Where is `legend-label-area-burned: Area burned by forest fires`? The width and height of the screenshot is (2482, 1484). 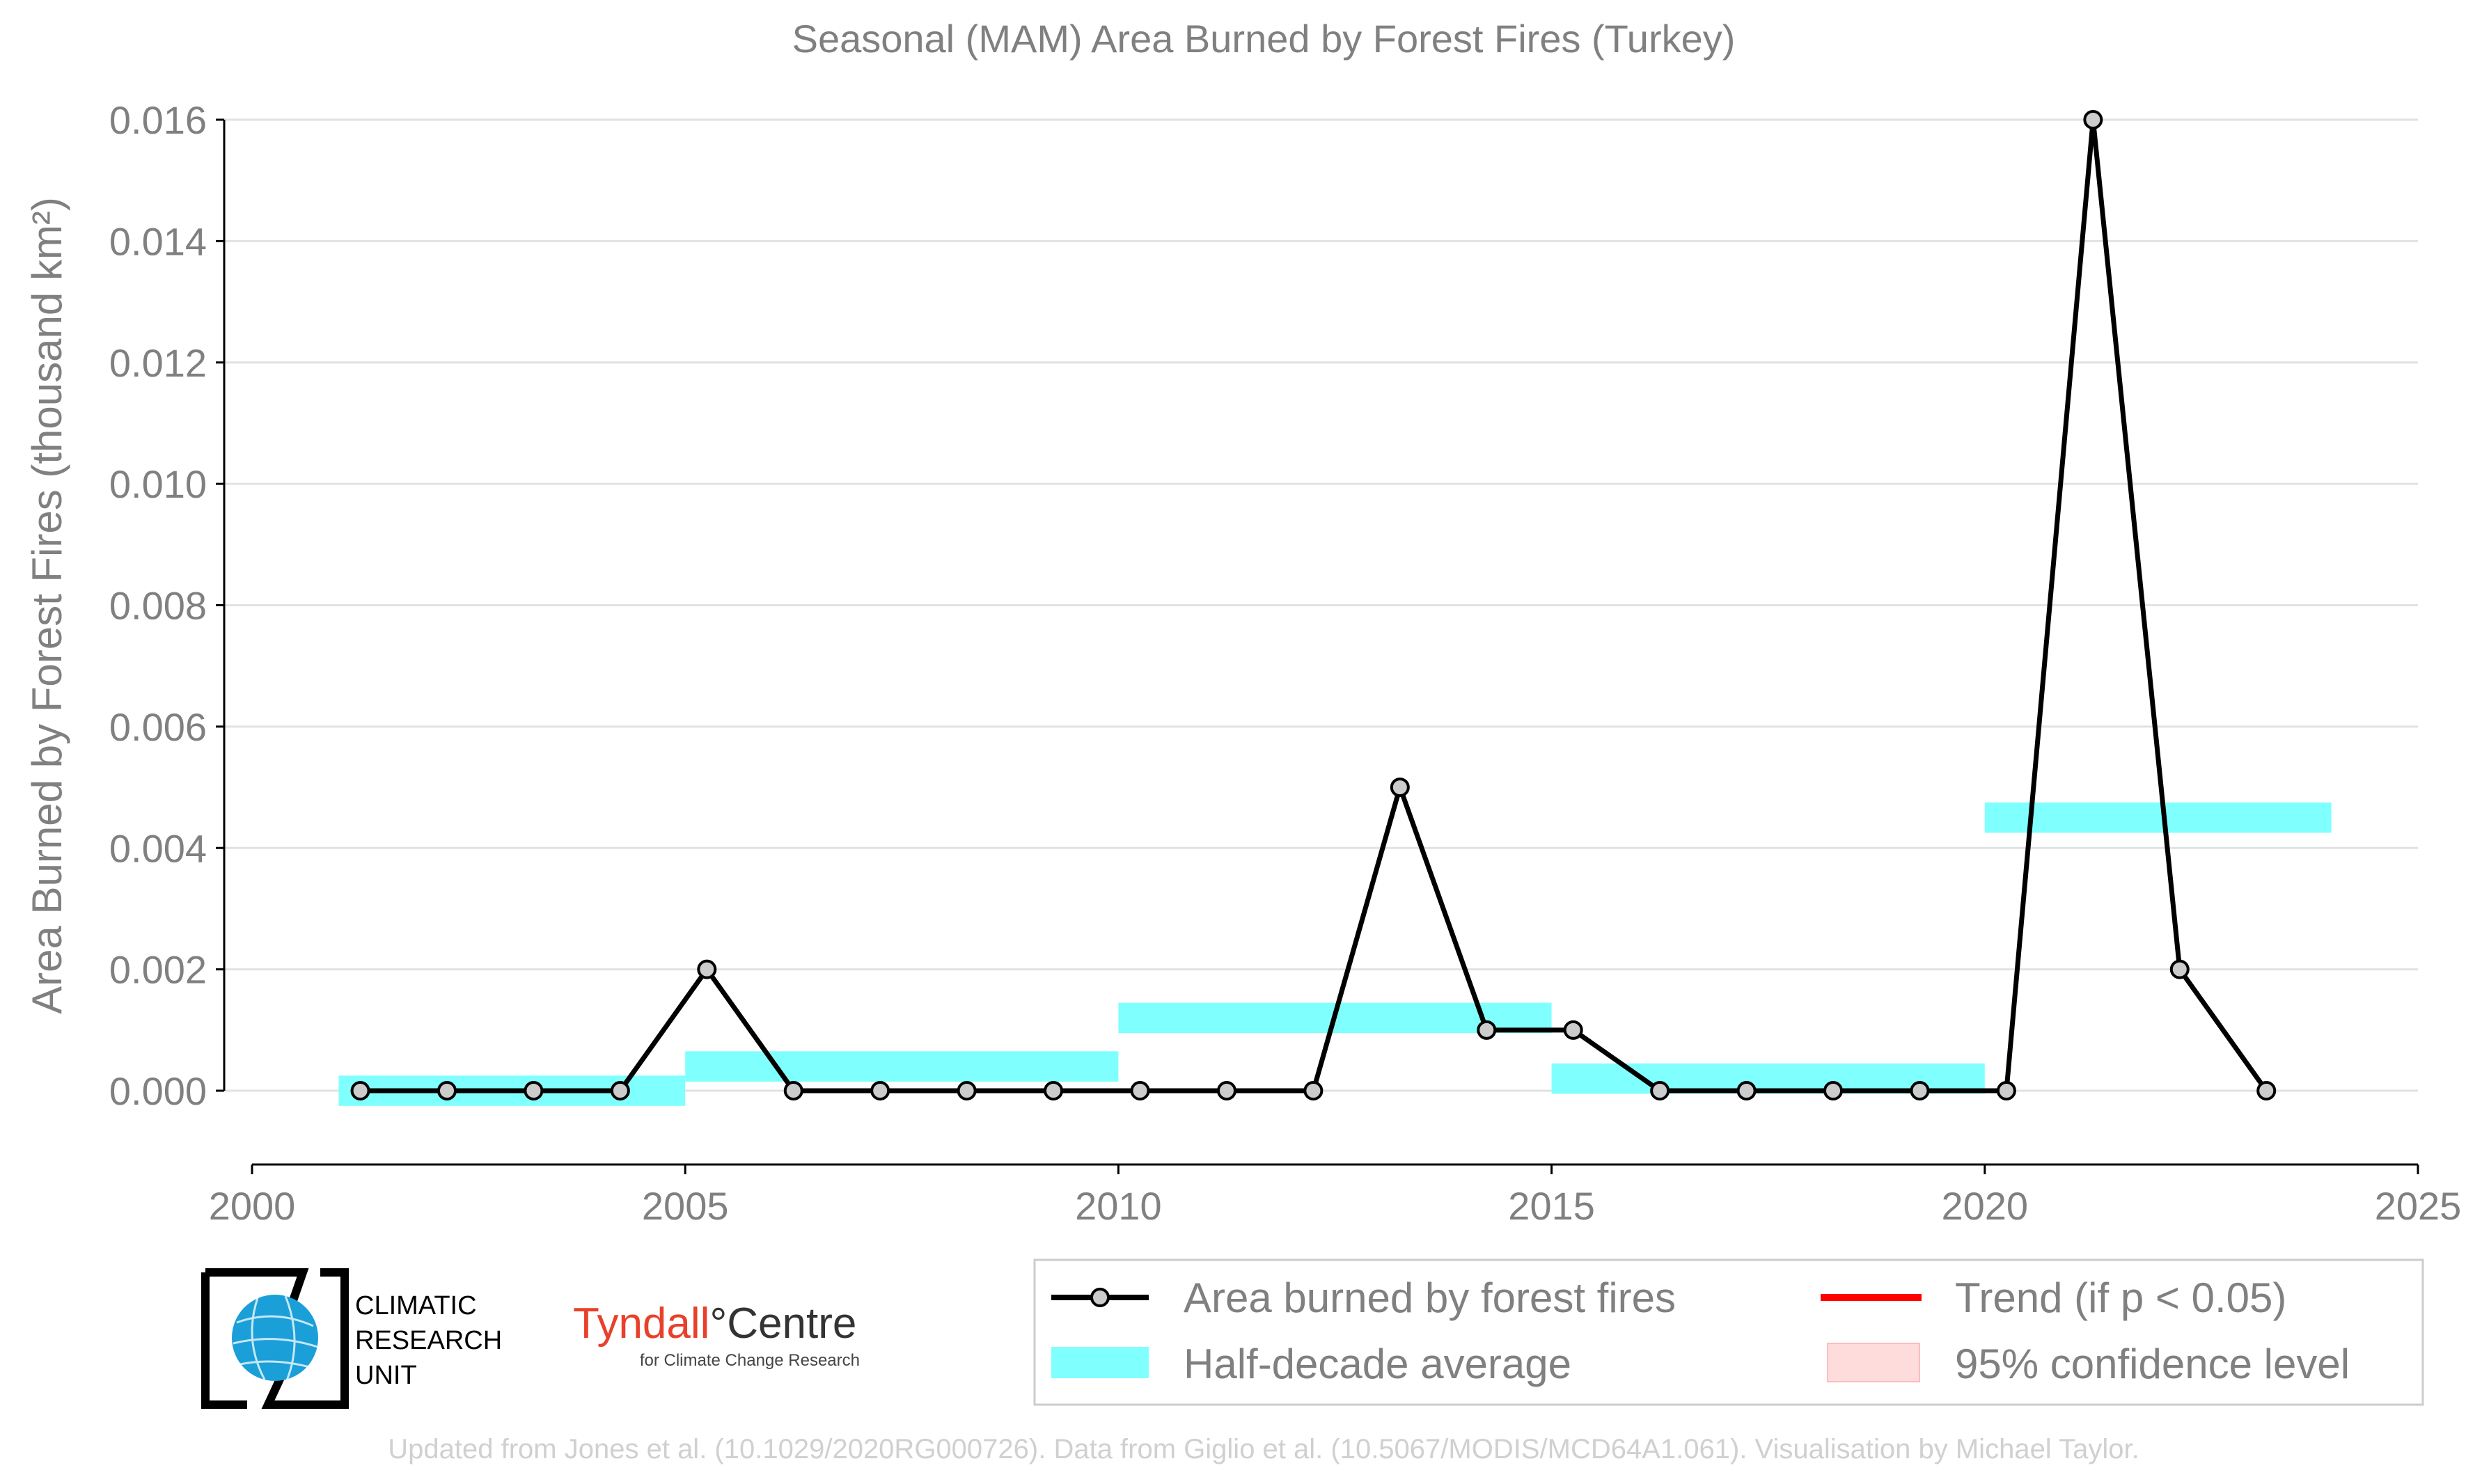 legend-label-area-burned: Area burned by forest fires is located at coordinates (1430, 1297).